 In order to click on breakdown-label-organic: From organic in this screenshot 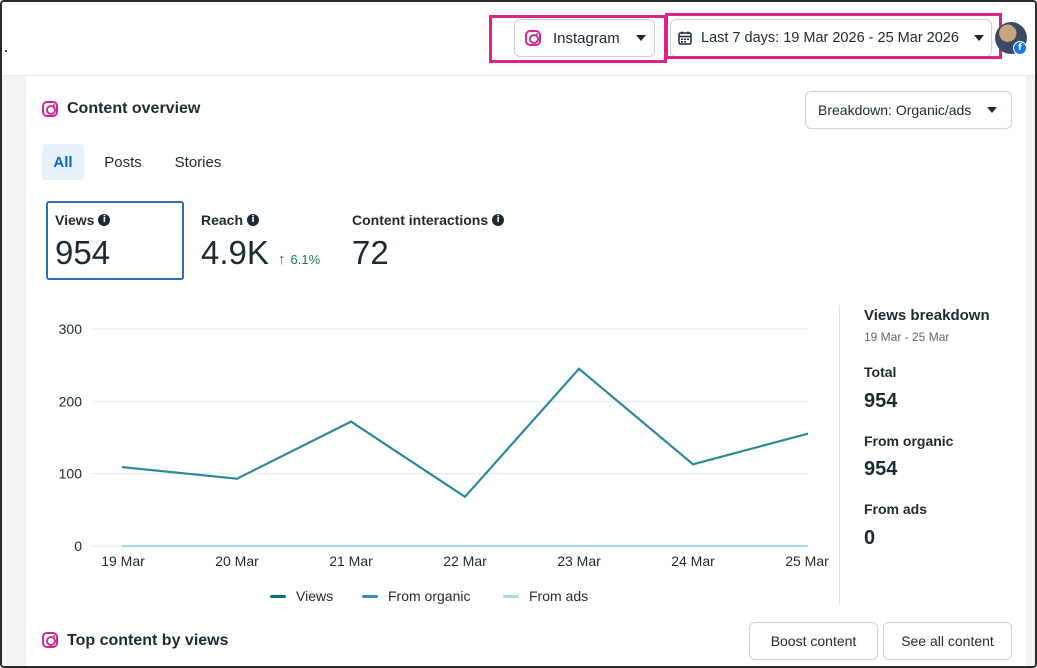, I will do `click(909, 441)`.